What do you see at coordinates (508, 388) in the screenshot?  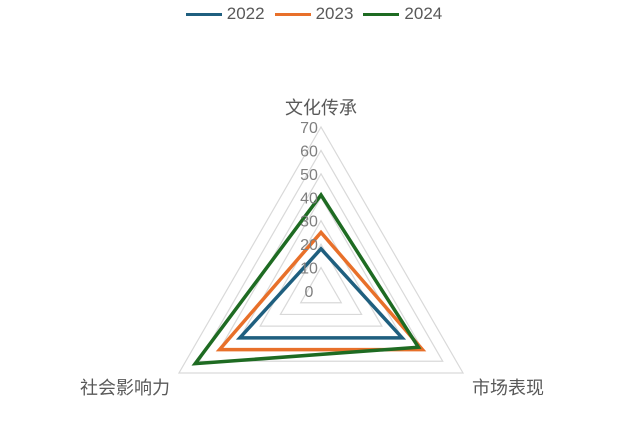 I see `axis-label: 市场表现` at bounding box center [508, 388].